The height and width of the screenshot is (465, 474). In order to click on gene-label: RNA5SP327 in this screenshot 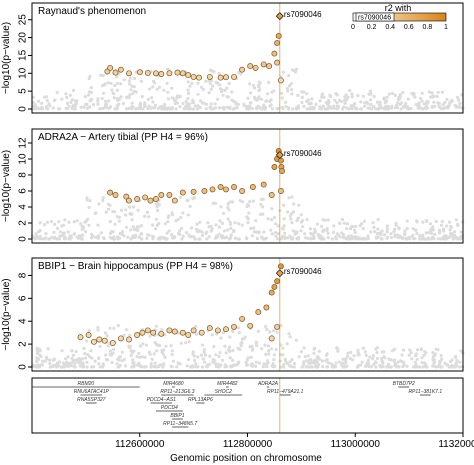, I will do `click(91, 400)`.